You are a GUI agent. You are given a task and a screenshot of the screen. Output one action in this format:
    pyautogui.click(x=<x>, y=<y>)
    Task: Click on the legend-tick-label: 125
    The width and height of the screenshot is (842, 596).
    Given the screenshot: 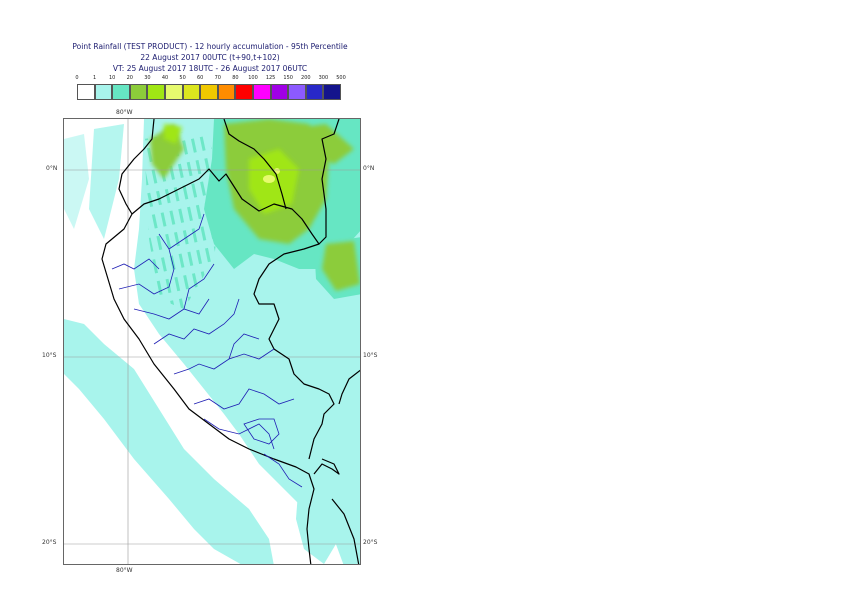 What is the action you would take?
    pyautogui.click(x=270, y=78)
    